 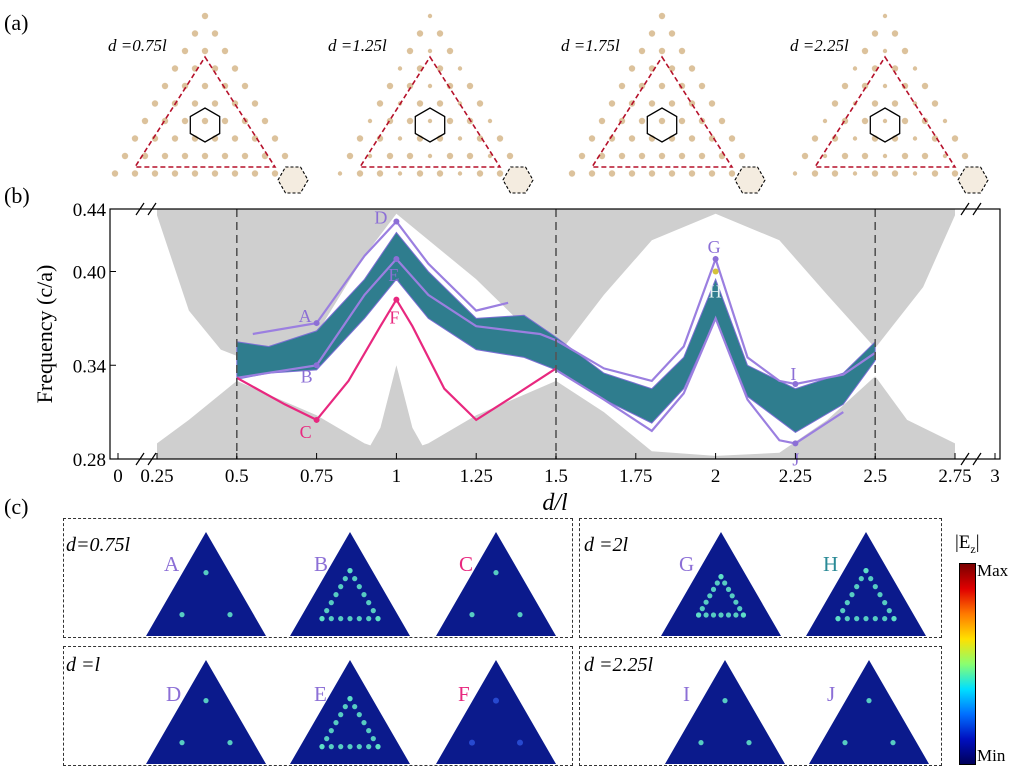 What do you see at coordinates (606, 545) in the screenshot?
I see `field-panel-2-label: d =2l` at bounding box center [606, 545].